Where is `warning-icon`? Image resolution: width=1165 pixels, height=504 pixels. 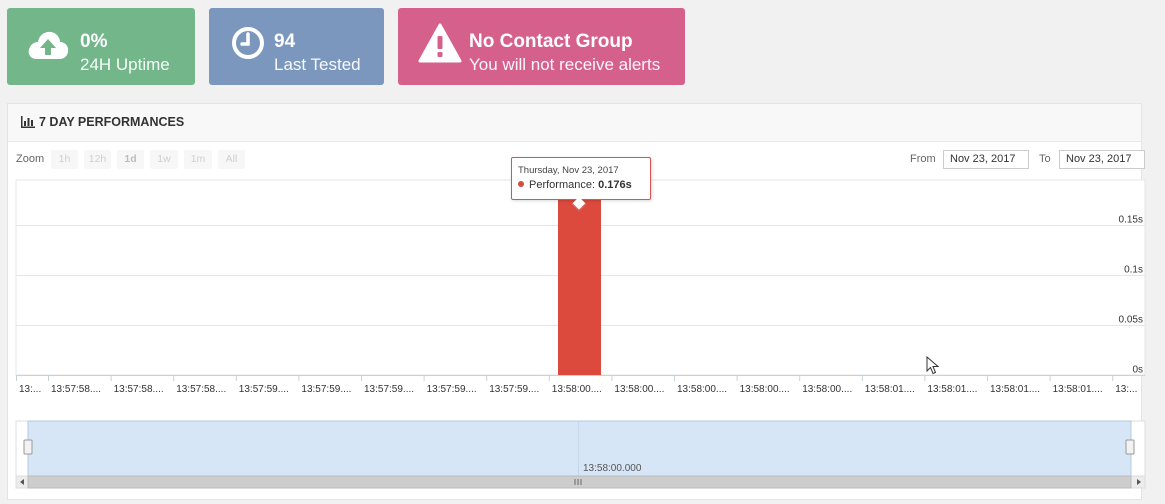 warning-icon is located at coordinates (440, 43).